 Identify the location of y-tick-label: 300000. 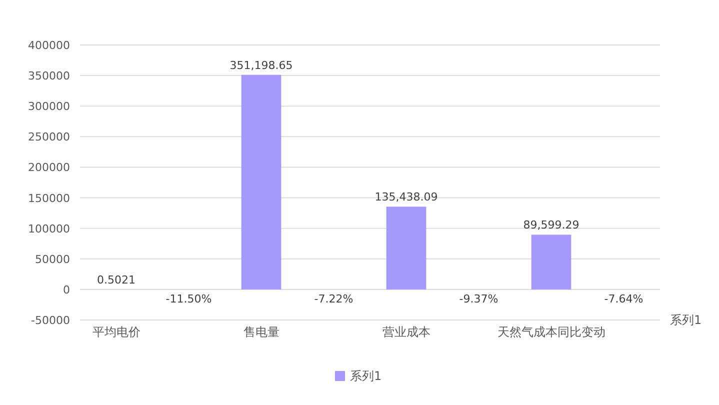
(49, 107).